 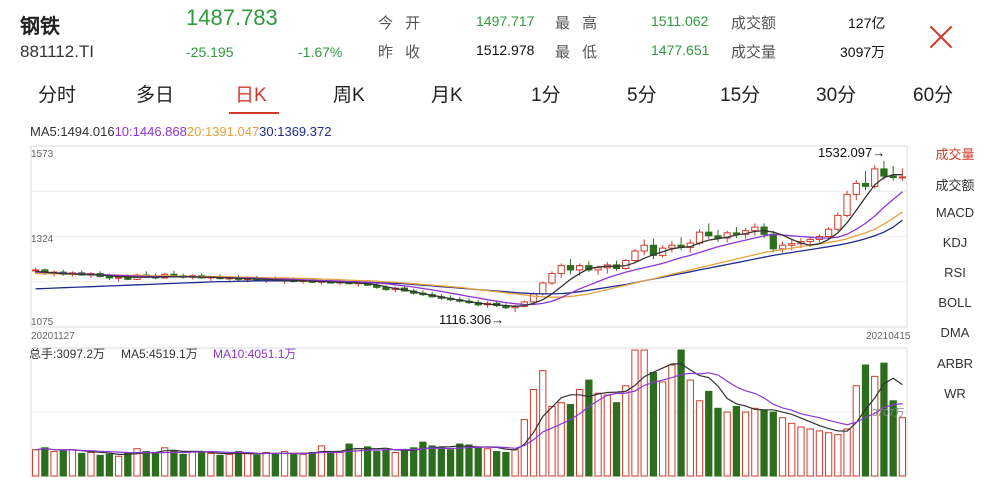 I want to click on stat-value-turnover: 127亿, so click(x=867, y=23).